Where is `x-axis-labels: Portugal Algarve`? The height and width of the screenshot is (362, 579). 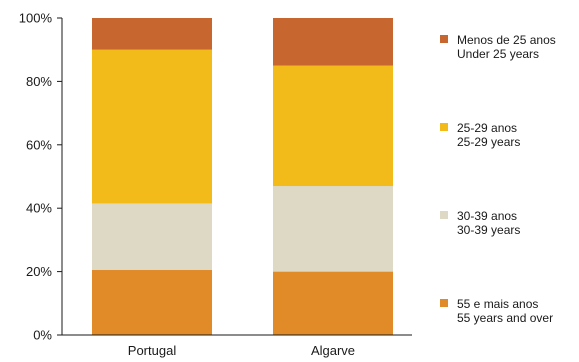
x-axis-labels: Portugal Algarve is located at coordinates (241, 350).